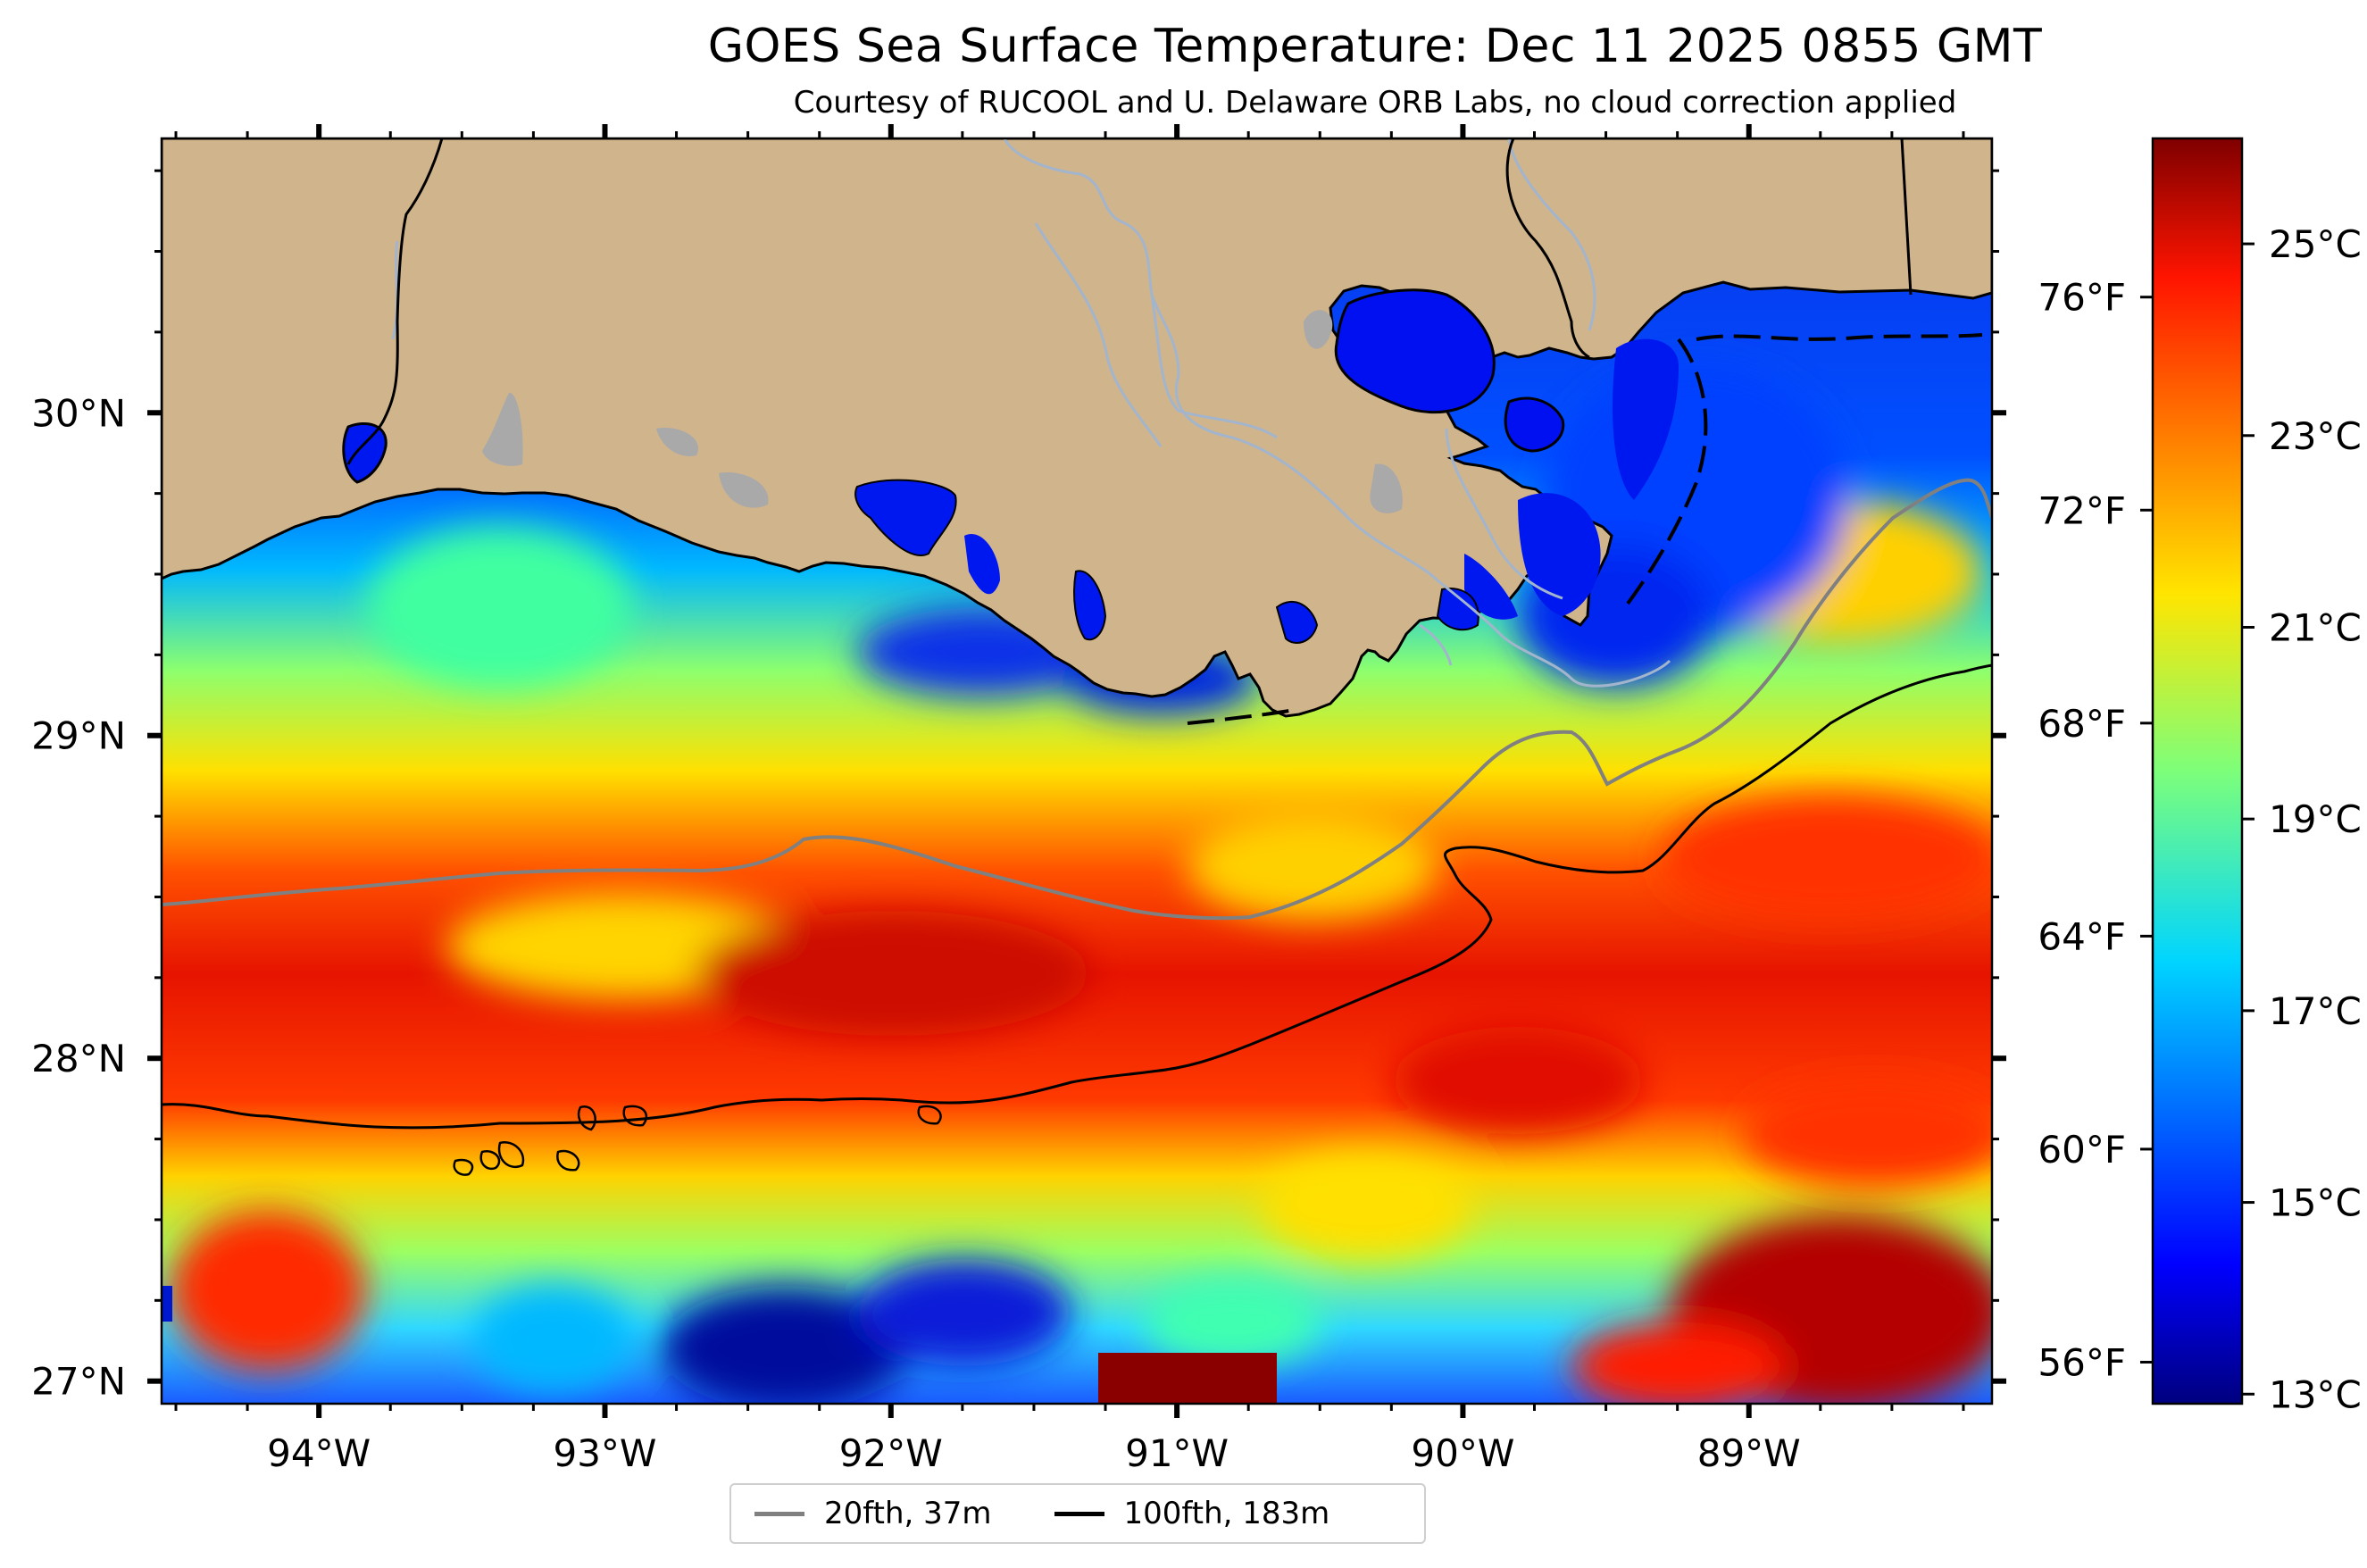 This screenshot has width=2367, height=1568. I want to click on reef-islands, so click(697, 1141).